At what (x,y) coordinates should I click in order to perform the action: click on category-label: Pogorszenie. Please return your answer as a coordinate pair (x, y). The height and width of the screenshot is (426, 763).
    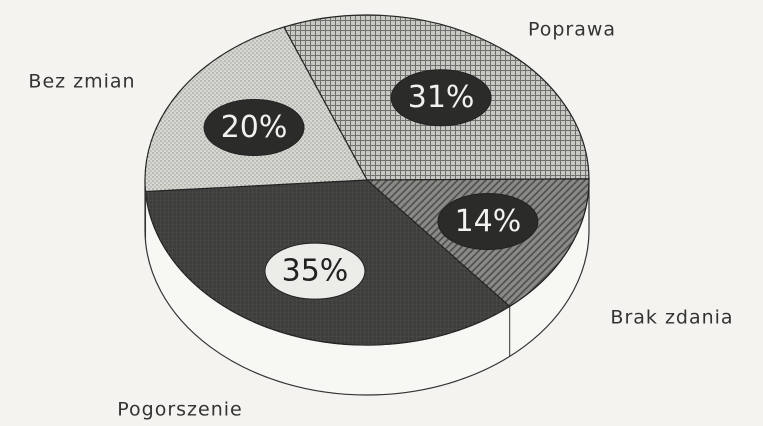
    Looking at the image, I should click on (179, 410).